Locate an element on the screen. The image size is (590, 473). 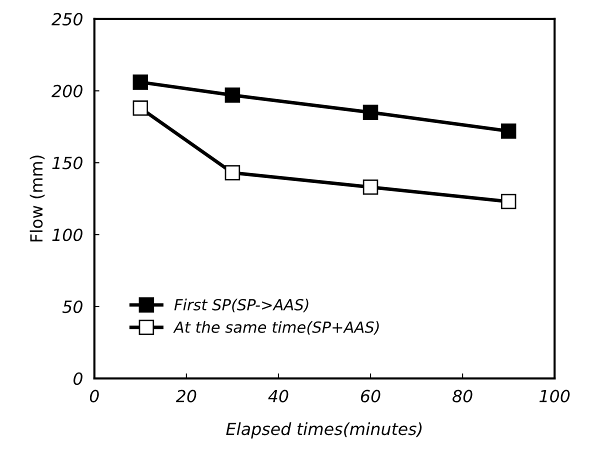
x-tick-label: 80 is located at coordinates (462, 396).